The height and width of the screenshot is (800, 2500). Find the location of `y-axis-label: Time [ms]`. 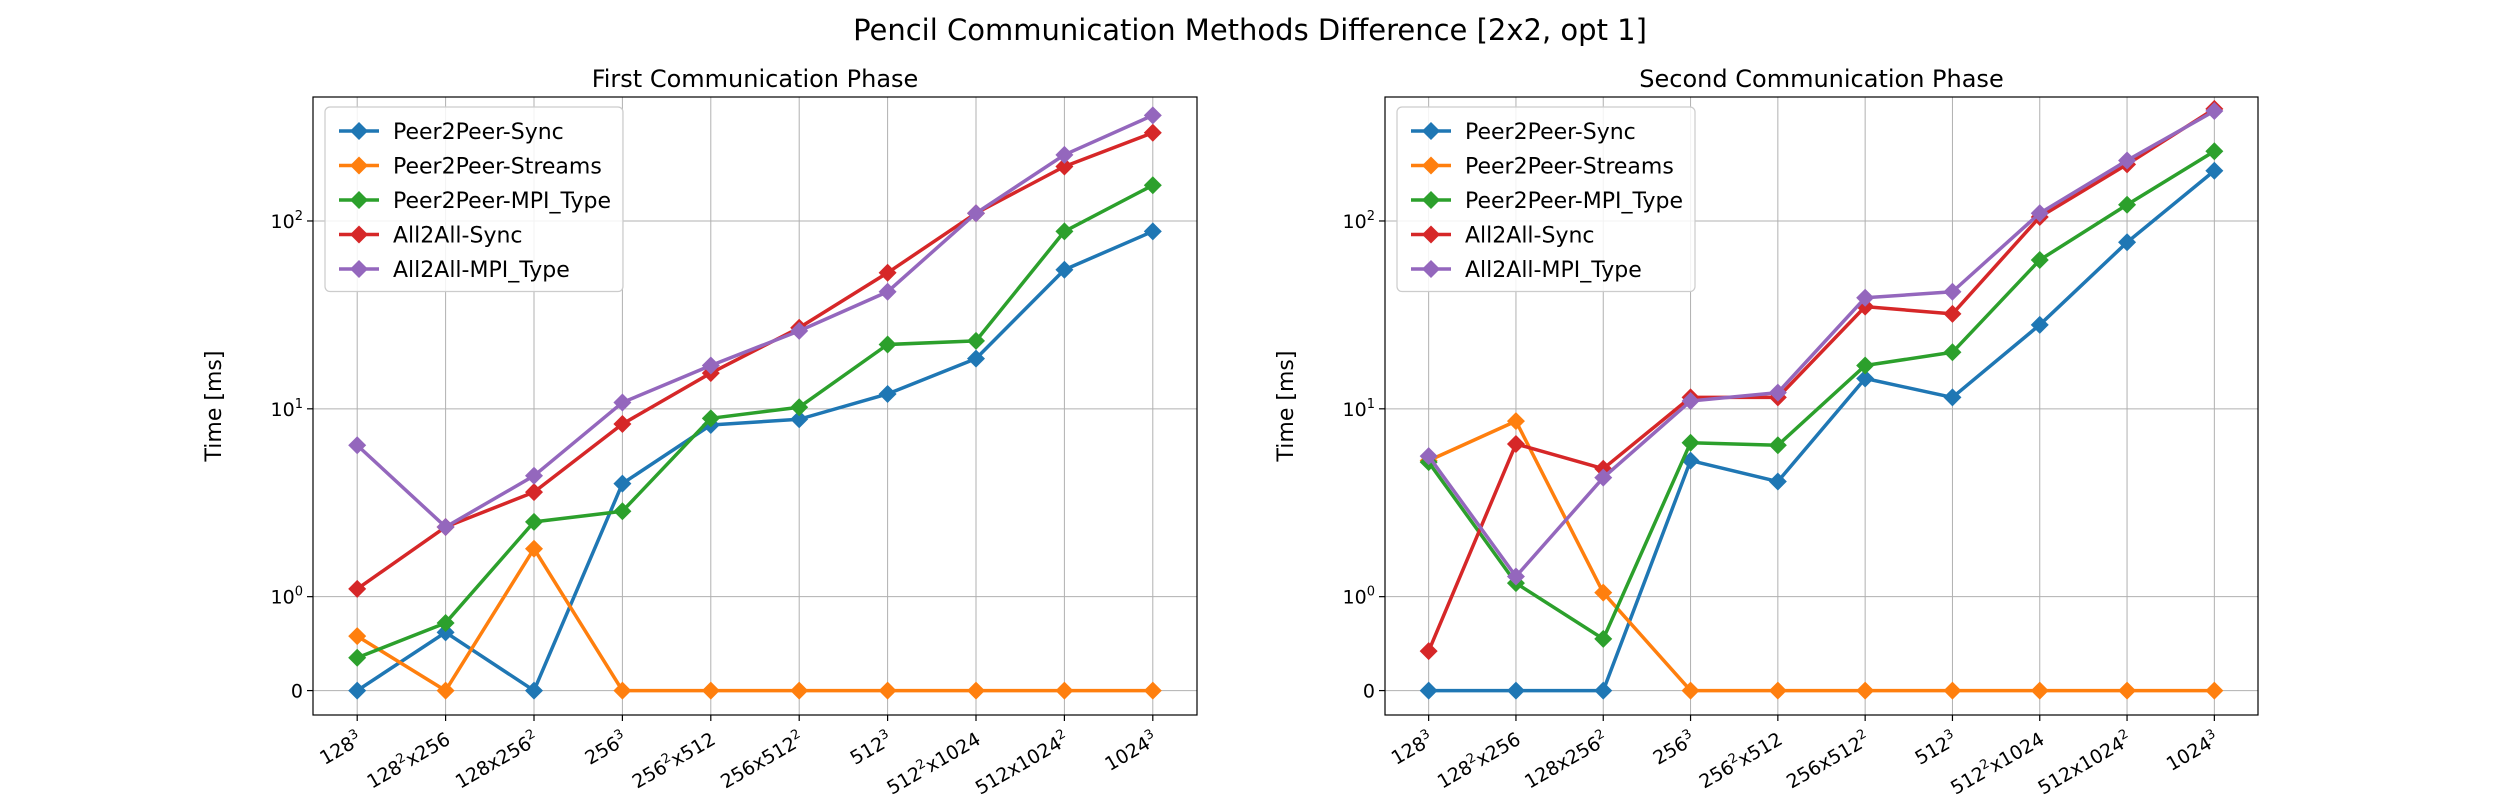

y-axis-label: Time [ms] is located at coordinates (1286, 407).